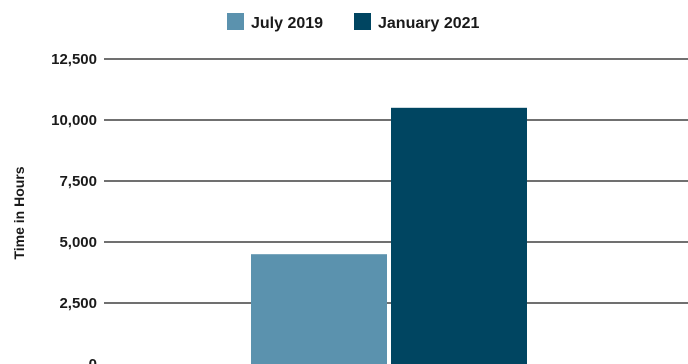 The width and height of the screenshot is (688, 364). I want to click on y-tick-label: 7,500, so click(78, 181).